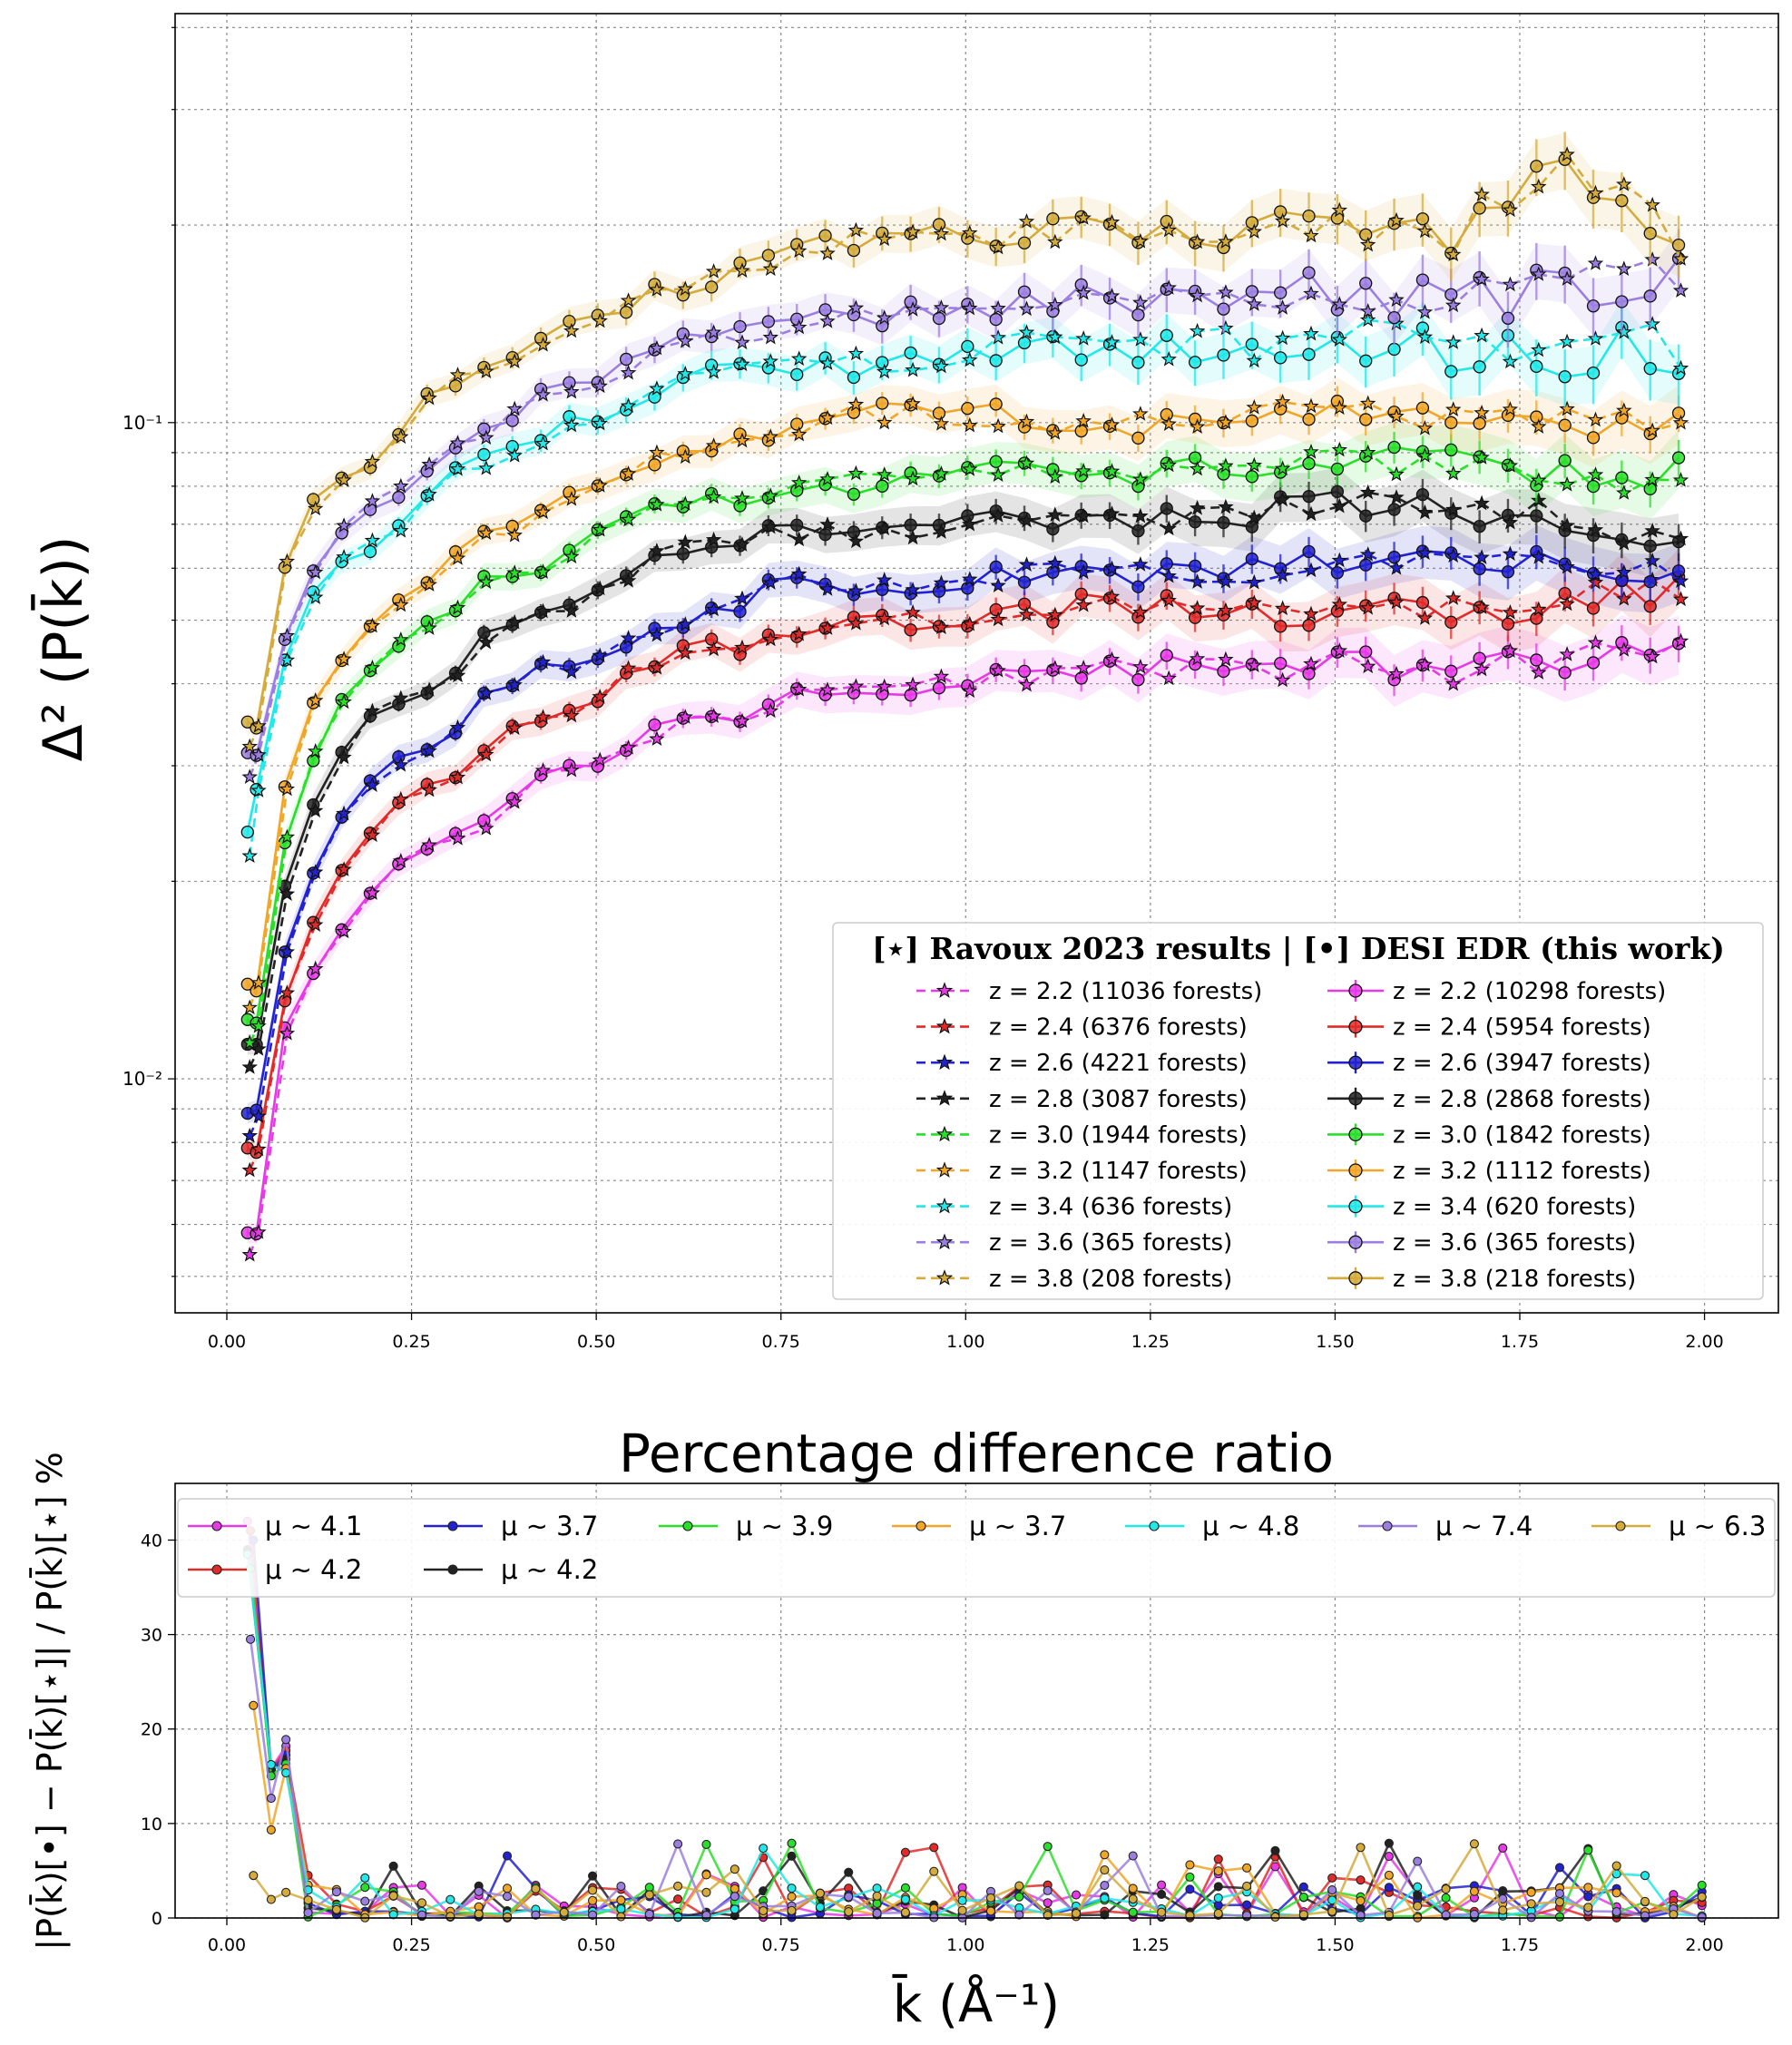 This screenshot has height=2045, width=1792. Describe the element at coordinates (549, 1526) in the screenshot. I see `legend-label: μ ∼ 3.7` at that location.